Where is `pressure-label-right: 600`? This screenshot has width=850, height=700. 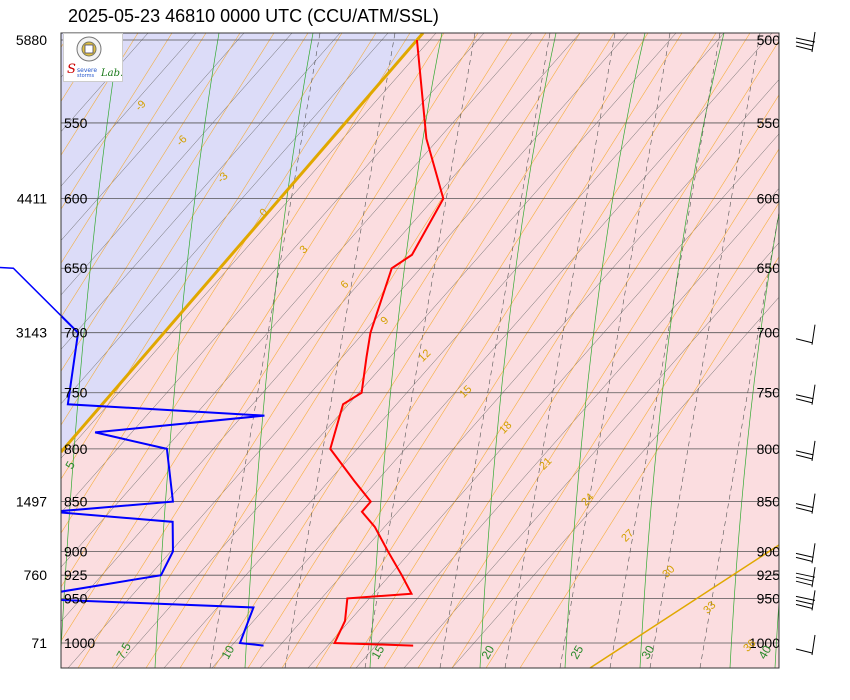 pressure-label-right: 600 is located at coordinates (769, 199).